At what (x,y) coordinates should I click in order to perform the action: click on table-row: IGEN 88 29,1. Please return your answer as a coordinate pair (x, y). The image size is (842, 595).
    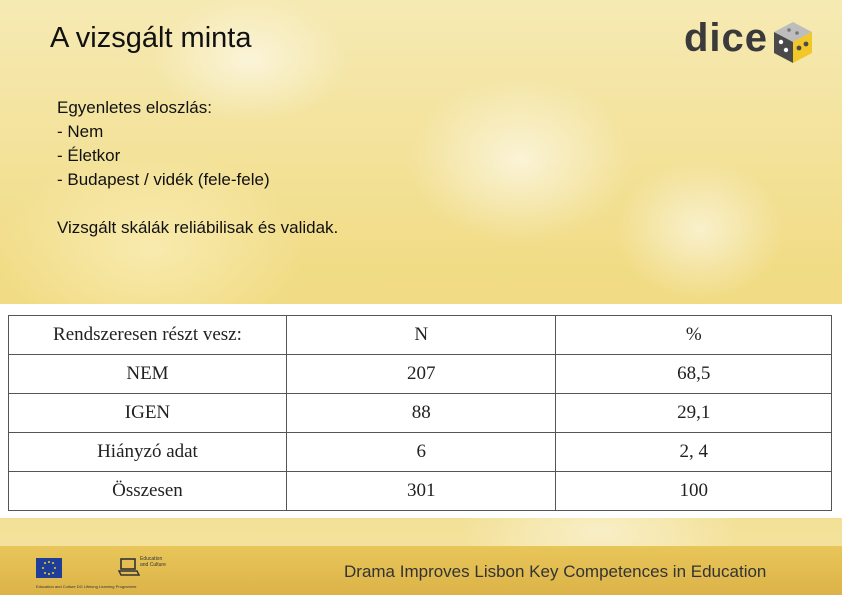
    Looking at the image, I should click on (420, 413).